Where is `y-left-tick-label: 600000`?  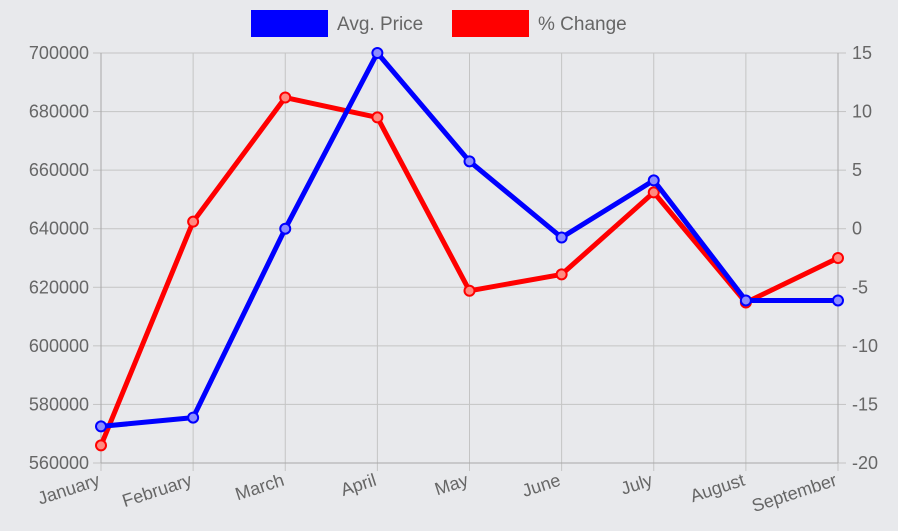 y-left-tick-label: 600000 is located at coordinates (59, 346).